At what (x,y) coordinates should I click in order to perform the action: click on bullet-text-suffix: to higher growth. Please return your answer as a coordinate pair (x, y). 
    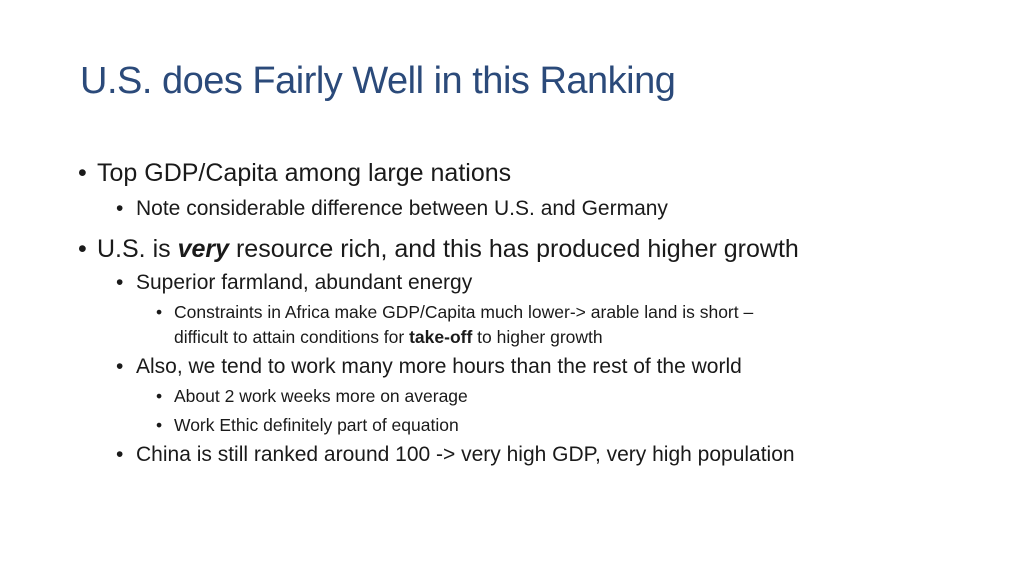
    Looking at the image, I should click on (537, 337).